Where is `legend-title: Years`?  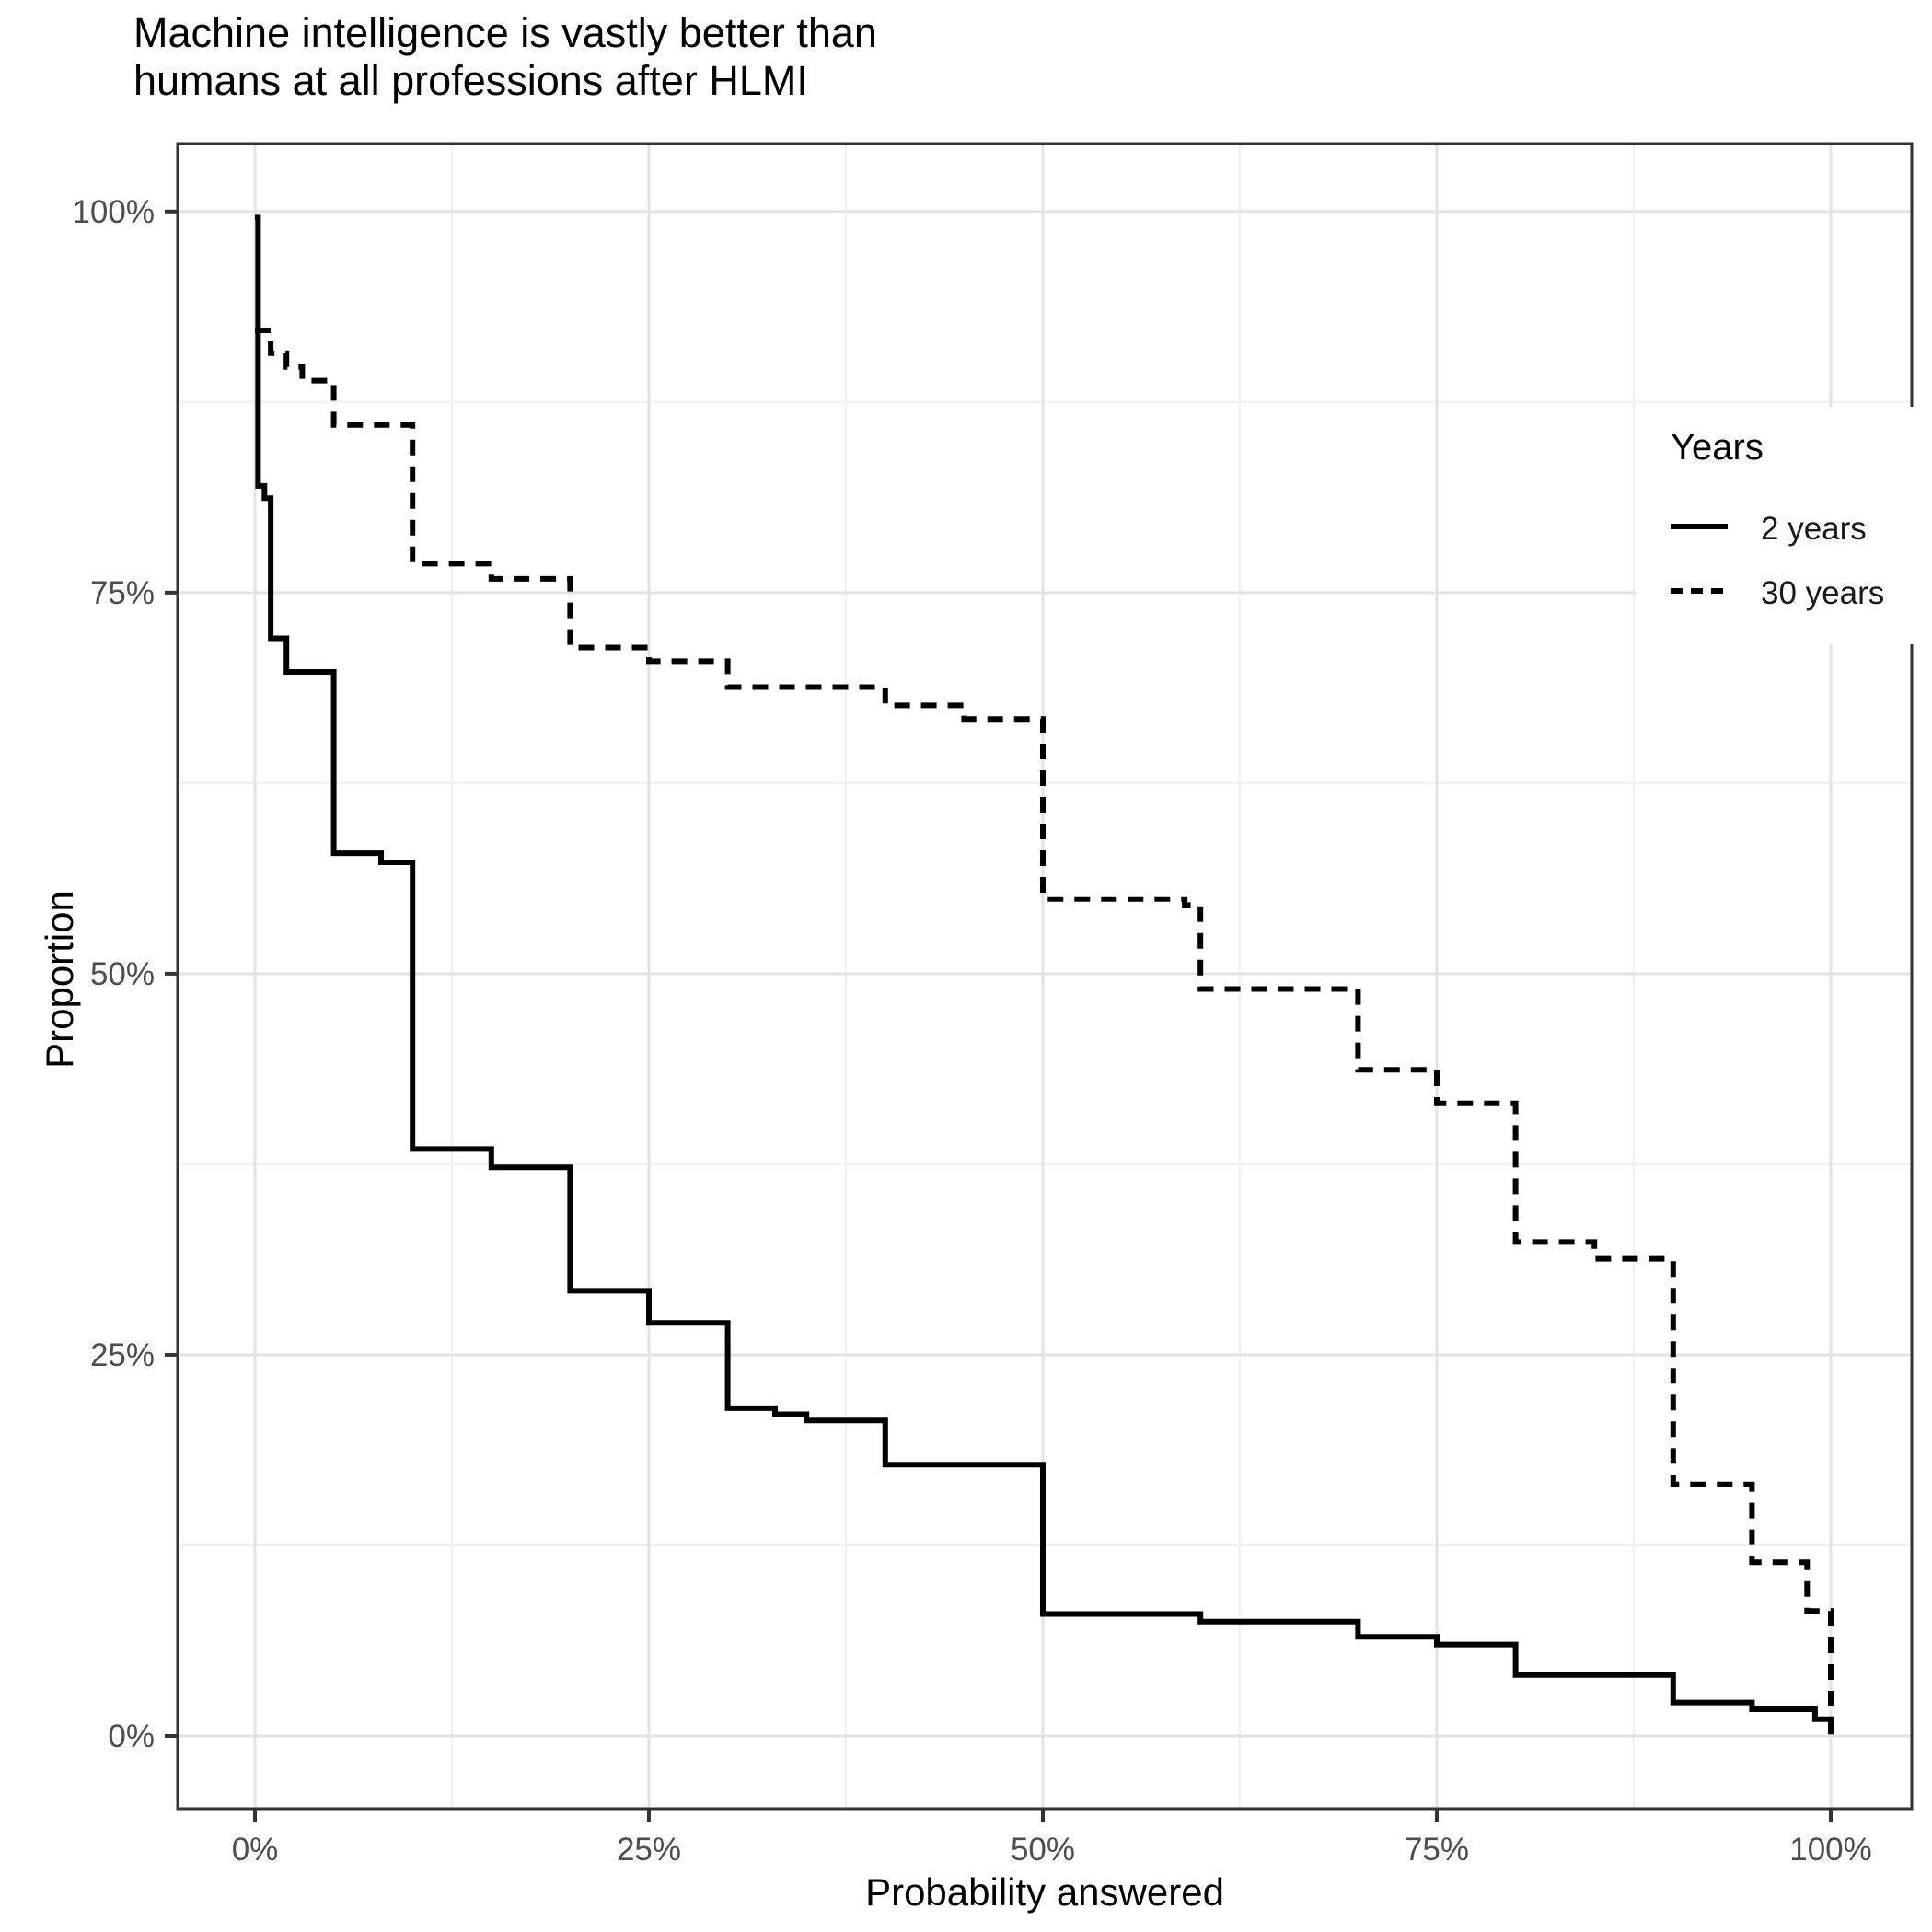
legend-title: Years is located at coordinates (1718, 448).